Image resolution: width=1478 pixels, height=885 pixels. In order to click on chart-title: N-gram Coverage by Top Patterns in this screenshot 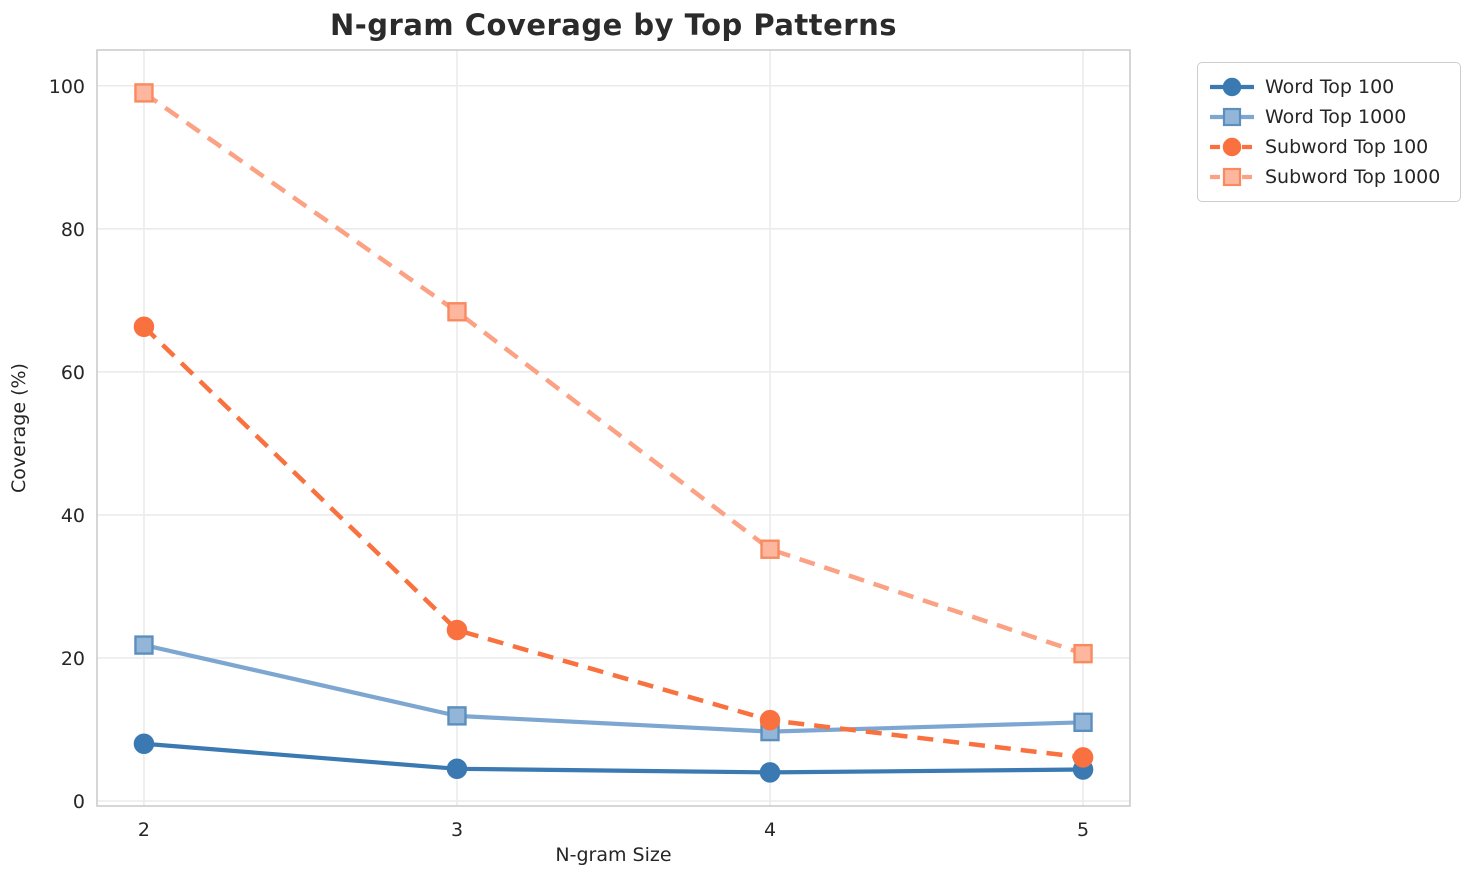, I will do `click(613, 25)`.